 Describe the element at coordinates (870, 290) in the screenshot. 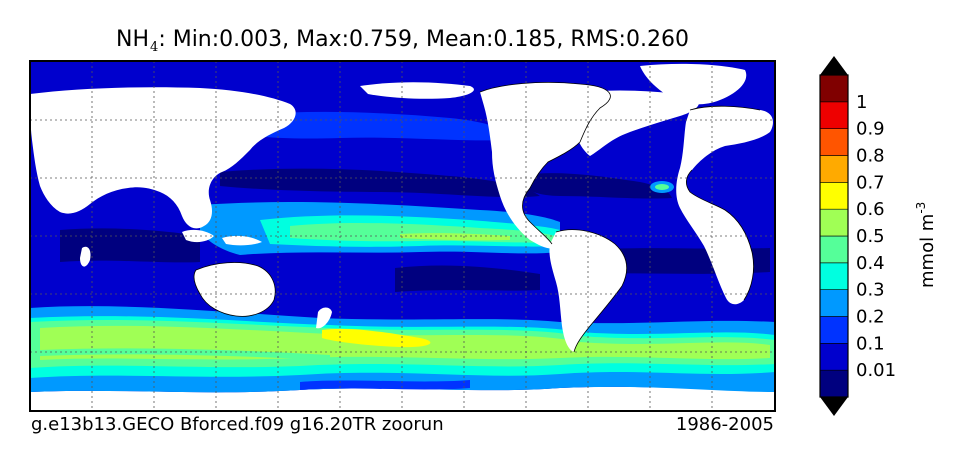

I see `colorbar-tick-label: 0.3` at that location.